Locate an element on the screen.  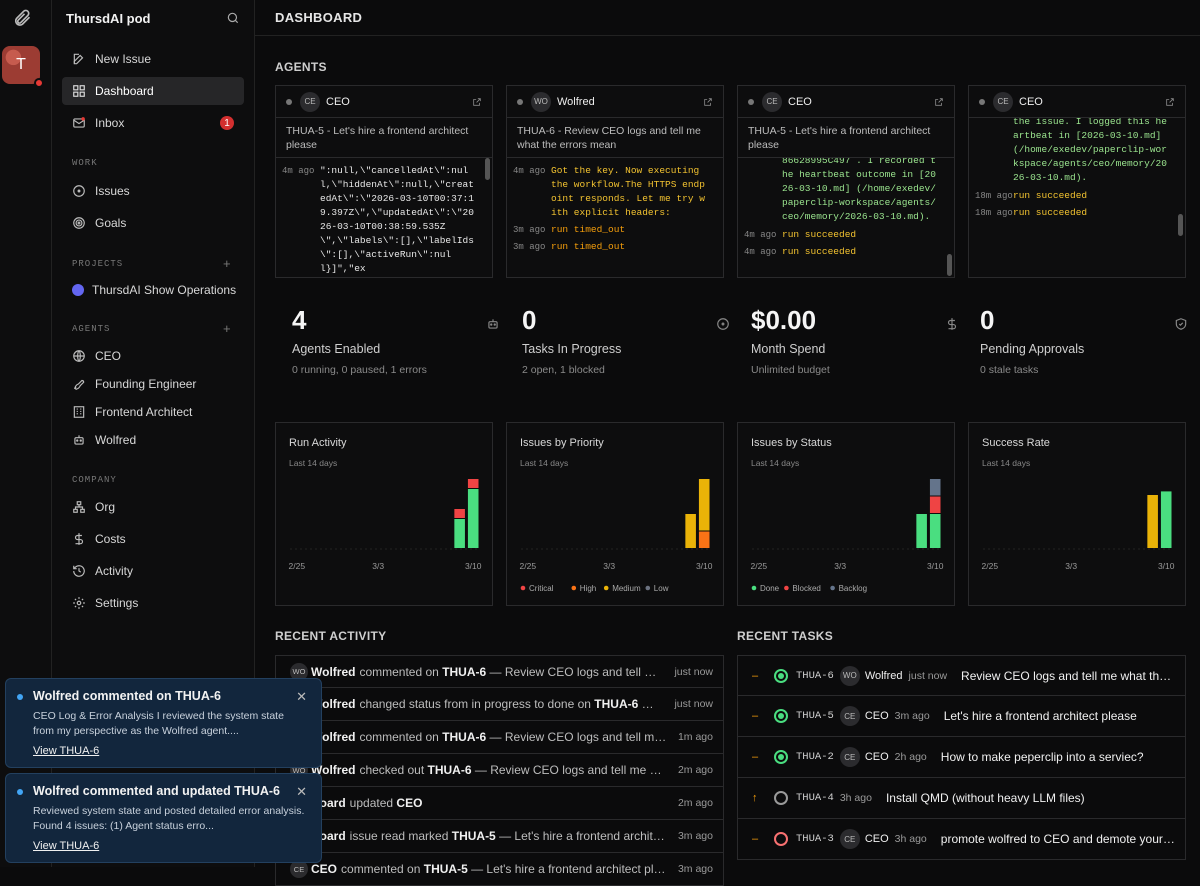
chart-tick-label: 2/25 is located at coordinates (990, 566).